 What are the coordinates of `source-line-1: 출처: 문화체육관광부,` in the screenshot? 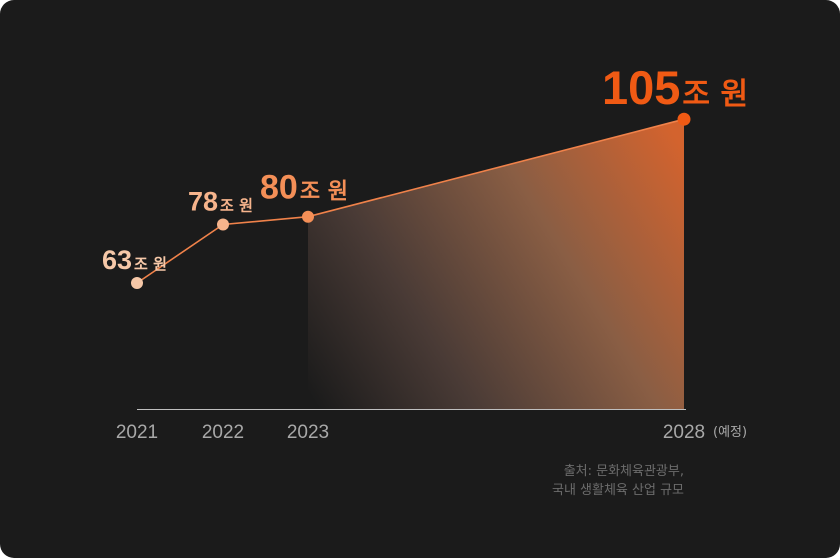 It's located at (623, 471).